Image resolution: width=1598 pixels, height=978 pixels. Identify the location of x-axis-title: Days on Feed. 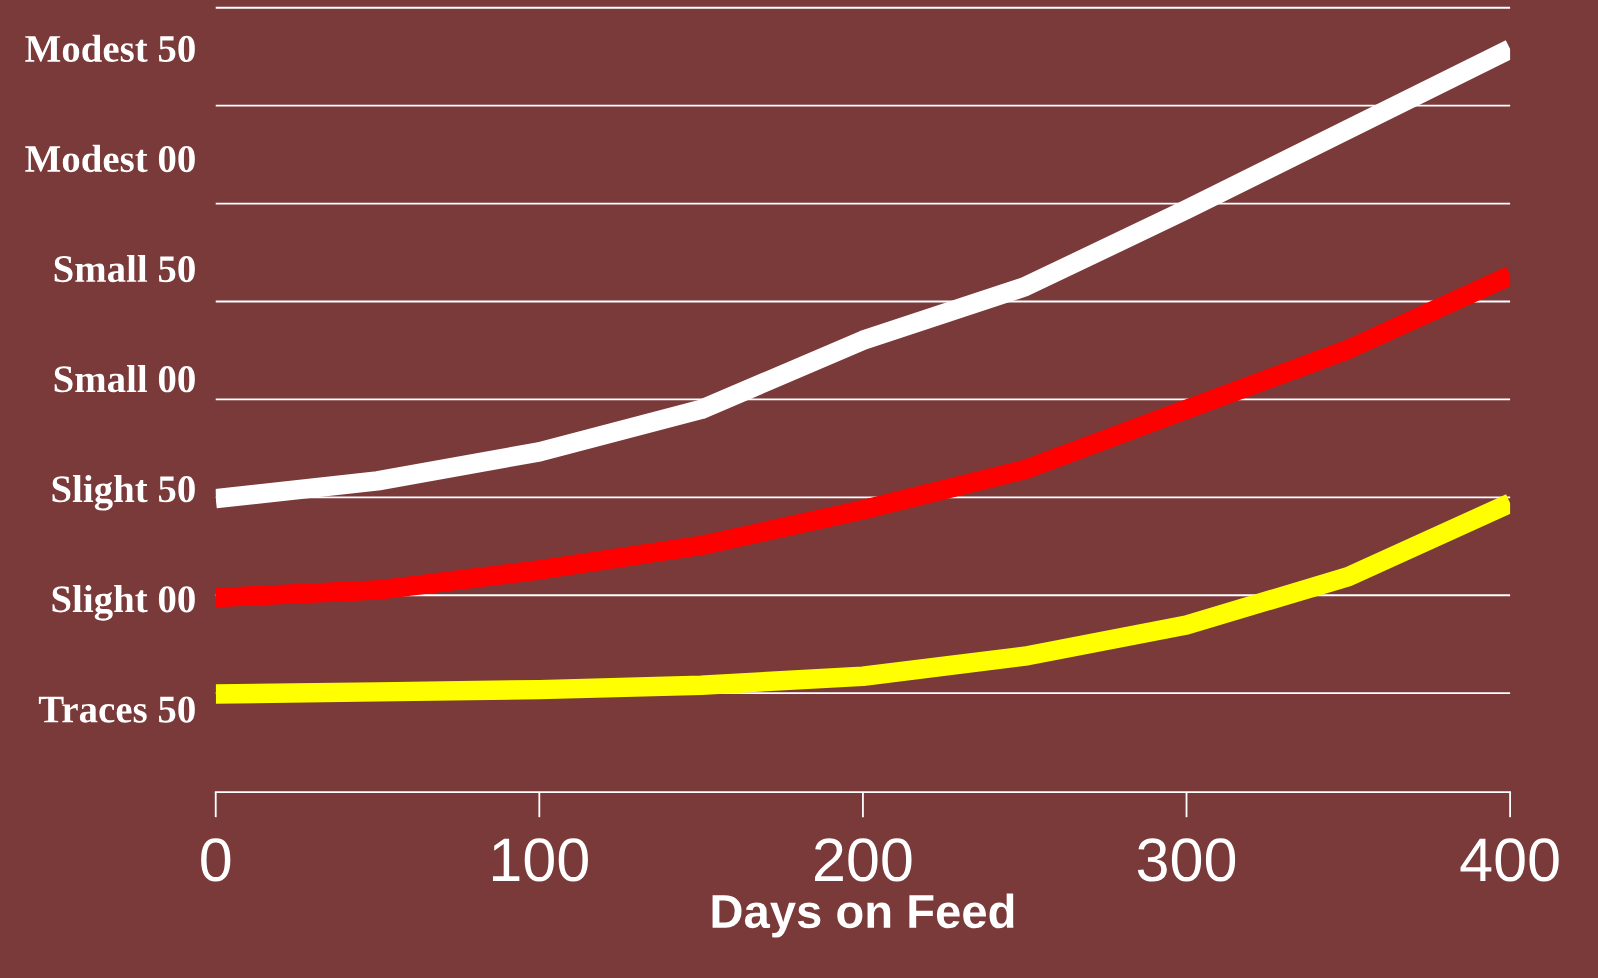
(863, 915).